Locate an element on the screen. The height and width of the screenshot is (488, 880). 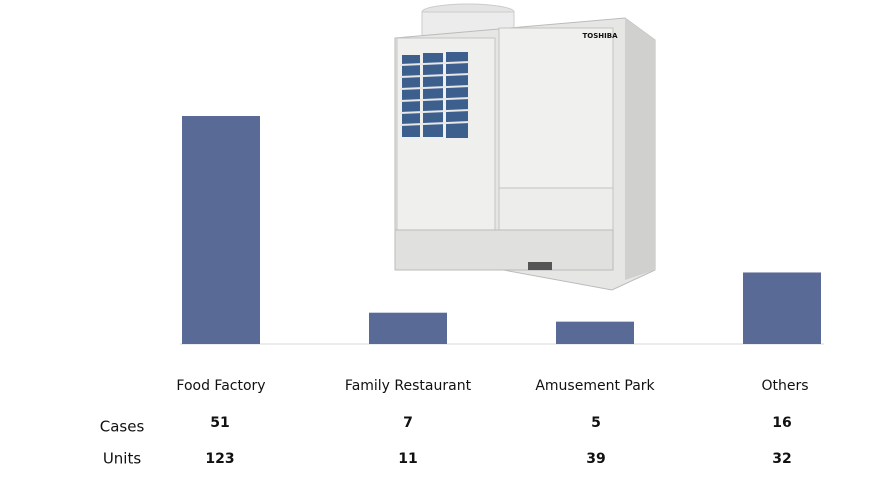
table-value: 11 is located at coordinates (407, 459).